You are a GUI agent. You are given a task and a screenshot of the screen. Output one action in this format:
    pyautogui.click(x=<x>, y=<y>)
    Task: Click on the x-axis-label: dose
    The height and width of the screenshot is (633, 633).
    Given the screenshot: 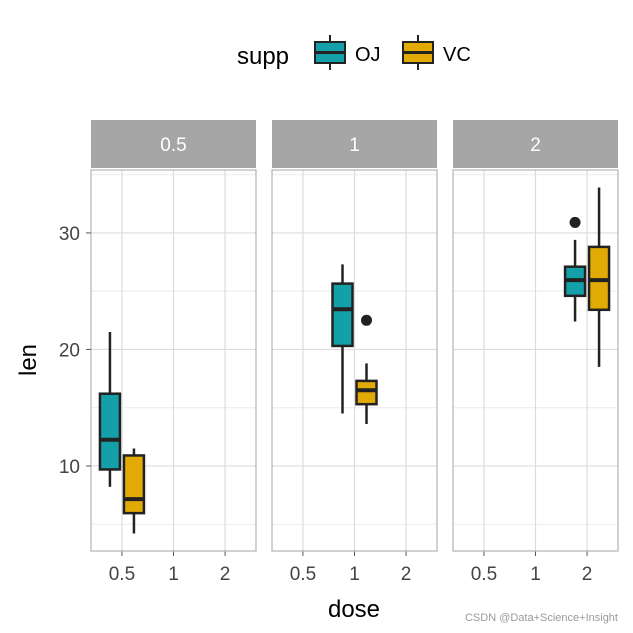 What is the action you would take?
    pyautogui.click(x=354, y=609)
    